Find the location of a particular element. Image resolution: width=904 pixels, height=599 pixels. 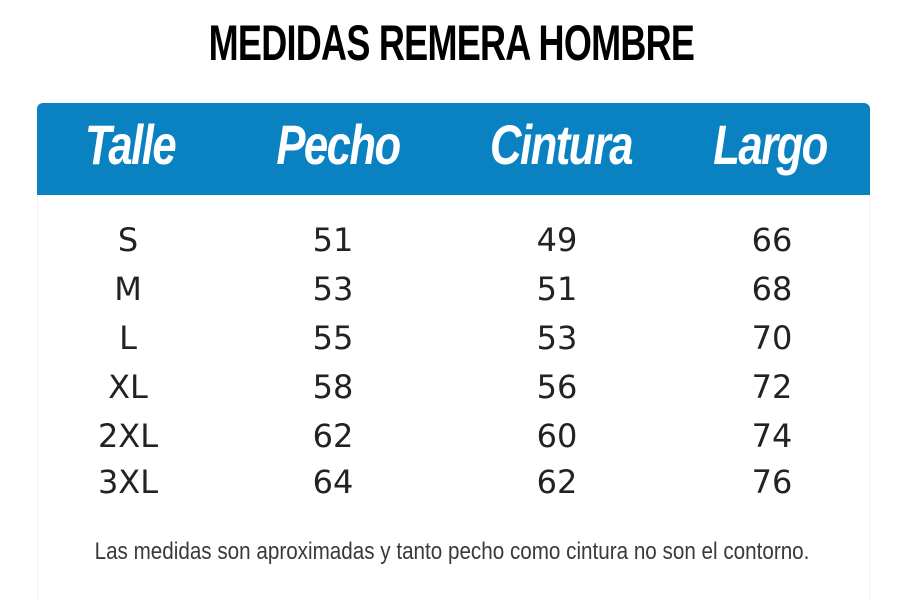

table-cell-largo: 68 is located at coordinates (772, 289).